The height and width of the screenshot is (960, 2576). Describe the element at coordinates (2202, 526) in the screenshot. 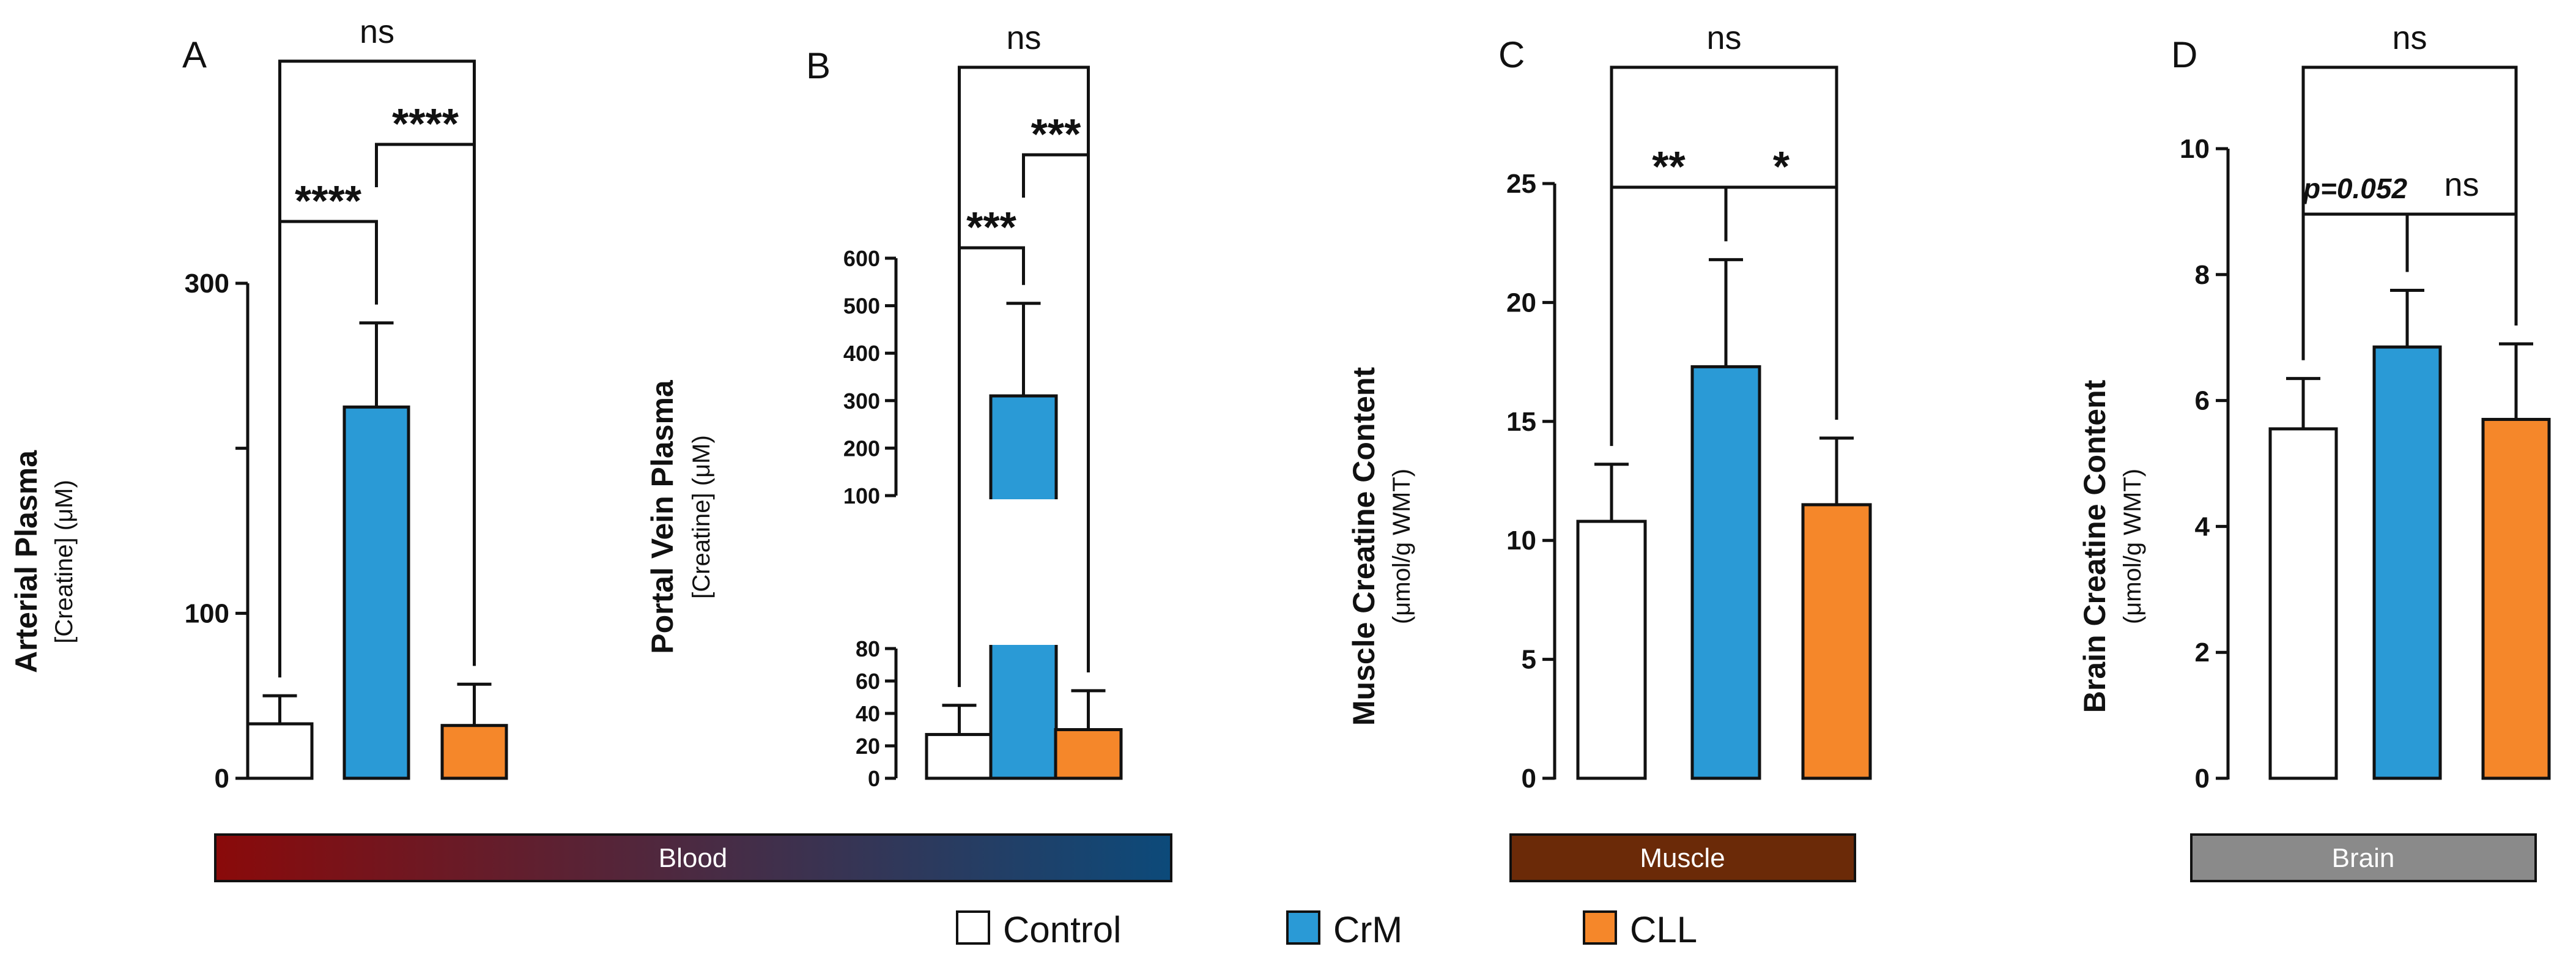

I see `panel-d-ytick-label: 4` at that location.